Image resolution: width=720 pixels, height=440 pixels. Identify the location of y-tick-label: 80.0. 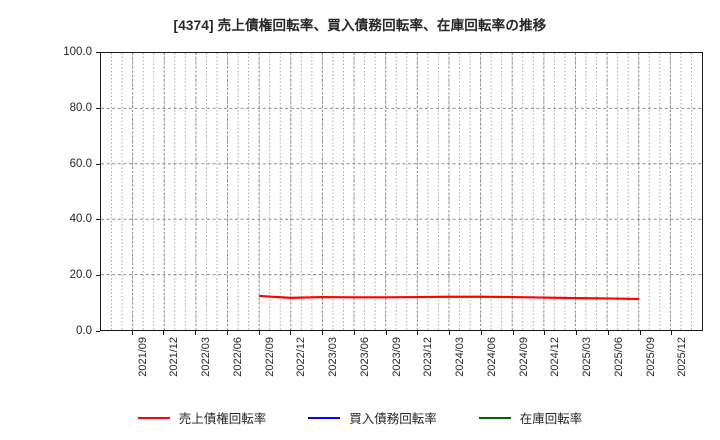
(80, 107).